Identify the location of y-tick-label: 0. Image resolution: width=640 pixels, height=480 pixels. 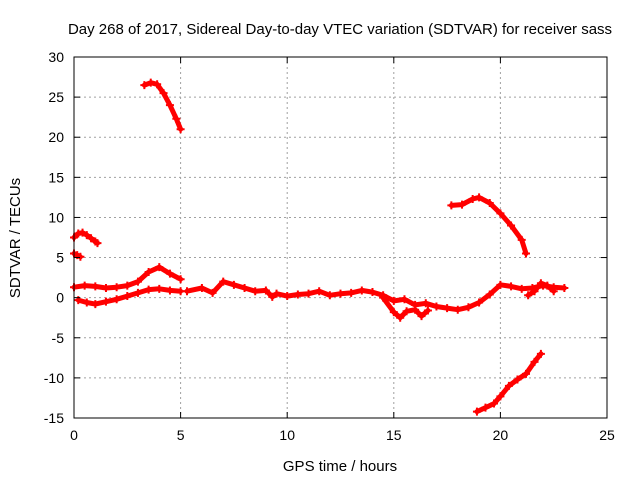
(60, 298).